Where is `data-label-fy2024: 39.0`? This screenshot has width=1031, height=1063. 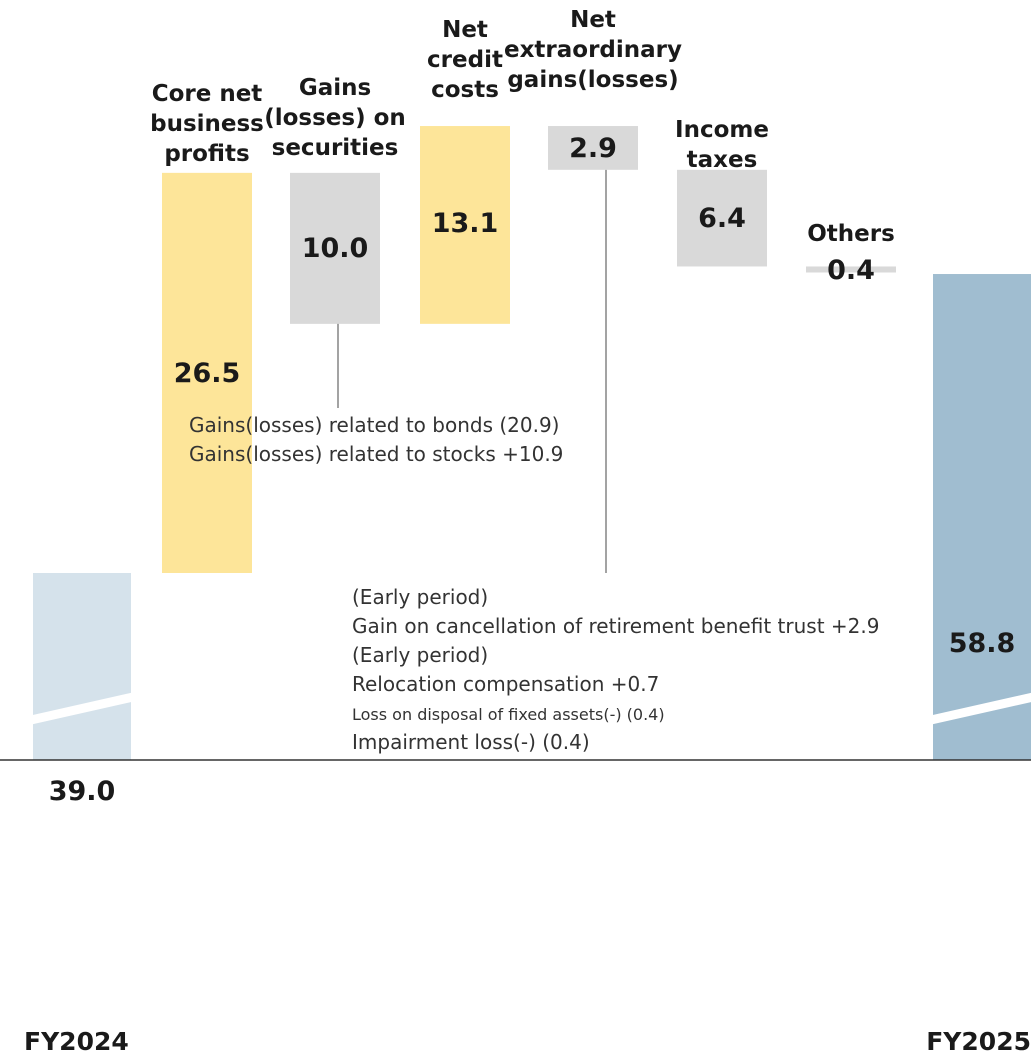
data-label-fy2024: 39.0 is located at coordinates (82, 791).